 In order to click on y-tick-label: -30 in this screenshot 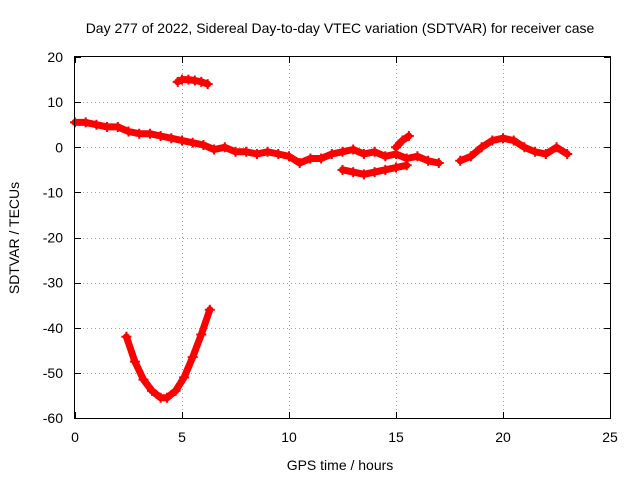, I will do `click(53, 283)`.